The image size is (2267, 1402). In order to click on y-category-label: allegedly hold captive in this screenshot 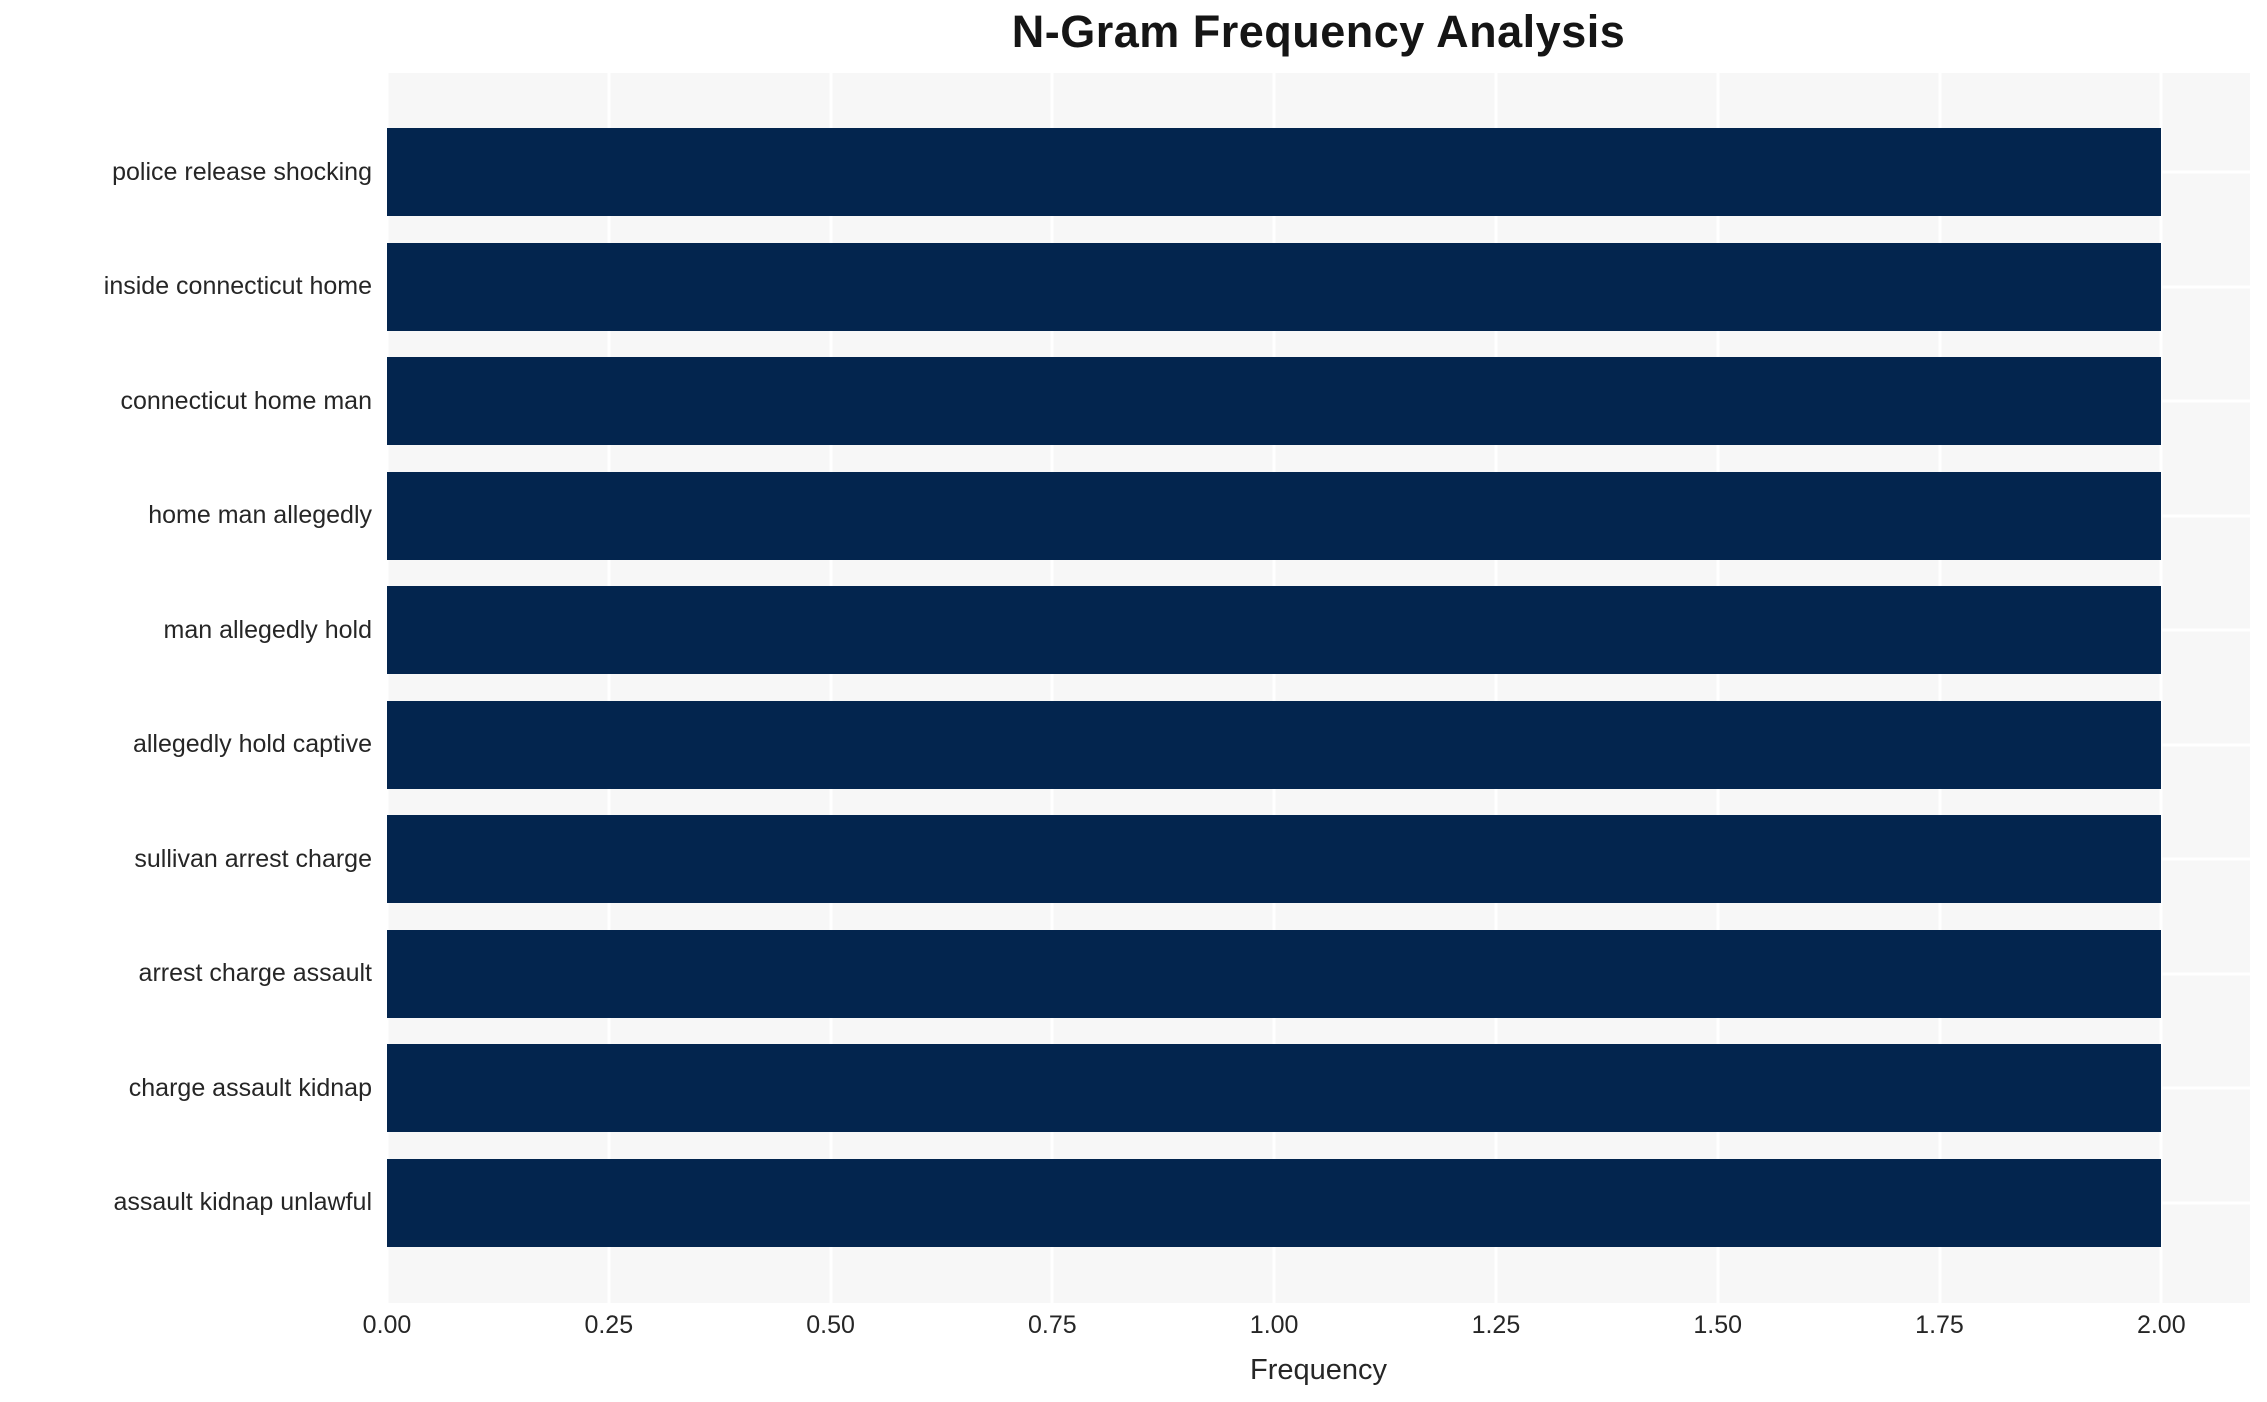, I will do `click(252, 744)`.